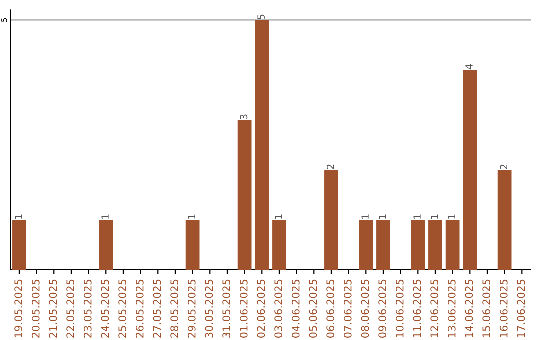  I want to click on x-tick-label: 26.05.2025, so click(140, 309).